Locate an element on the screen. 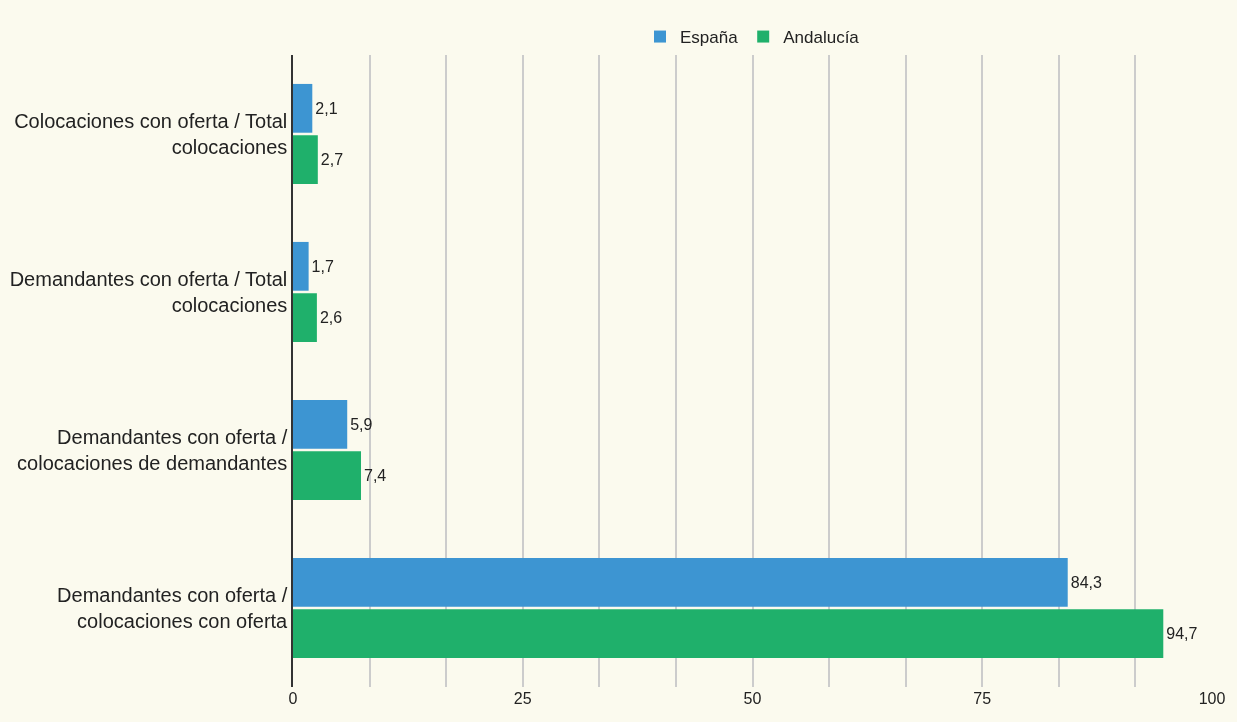  data-label: 2,1 is located at coordinates (326, 108).